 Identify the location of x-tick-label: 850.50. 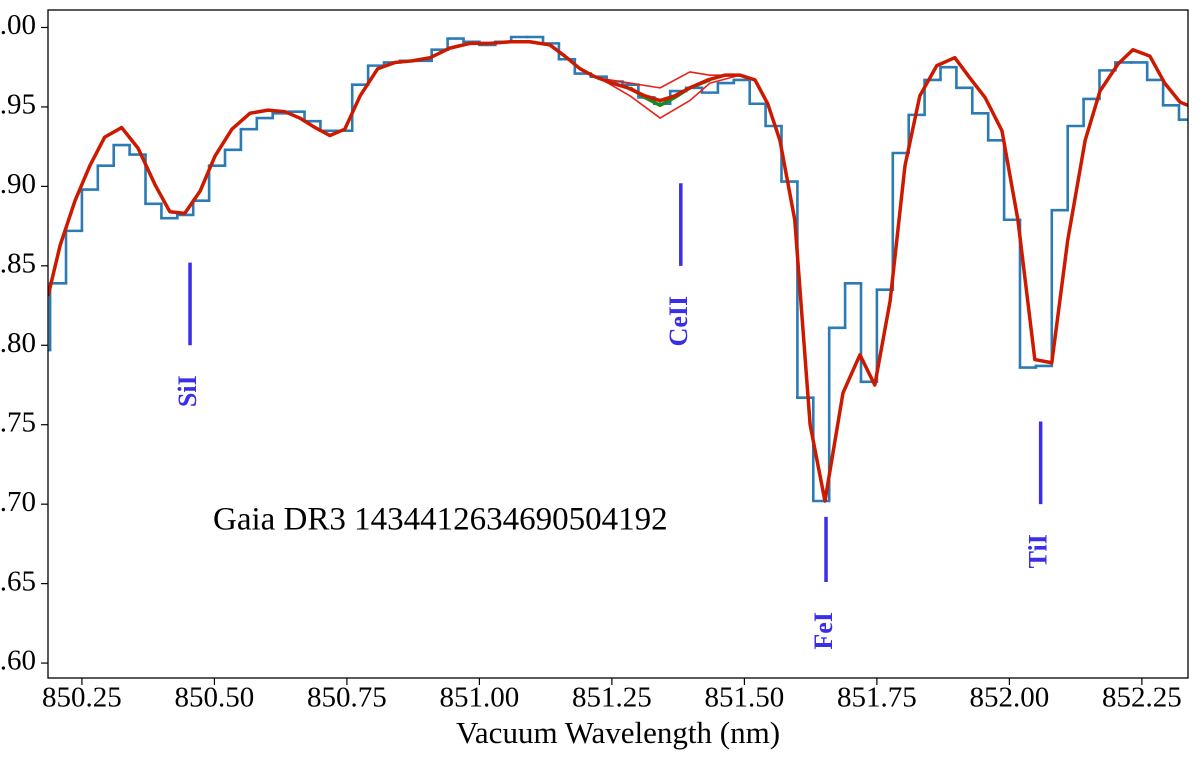
(215, 698).